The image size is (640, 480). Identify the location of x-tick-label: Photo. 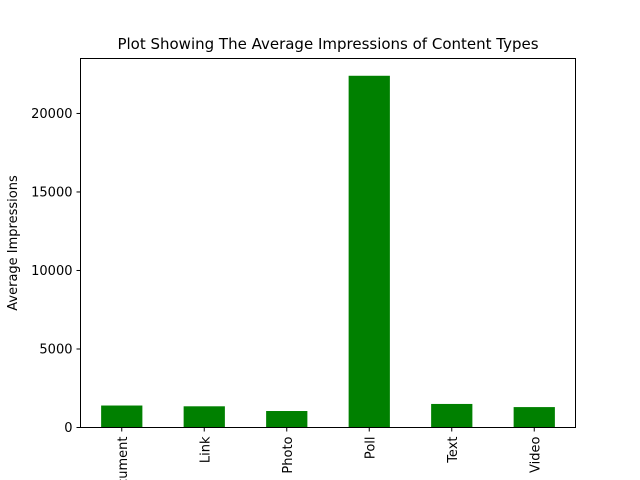
(288, 454).